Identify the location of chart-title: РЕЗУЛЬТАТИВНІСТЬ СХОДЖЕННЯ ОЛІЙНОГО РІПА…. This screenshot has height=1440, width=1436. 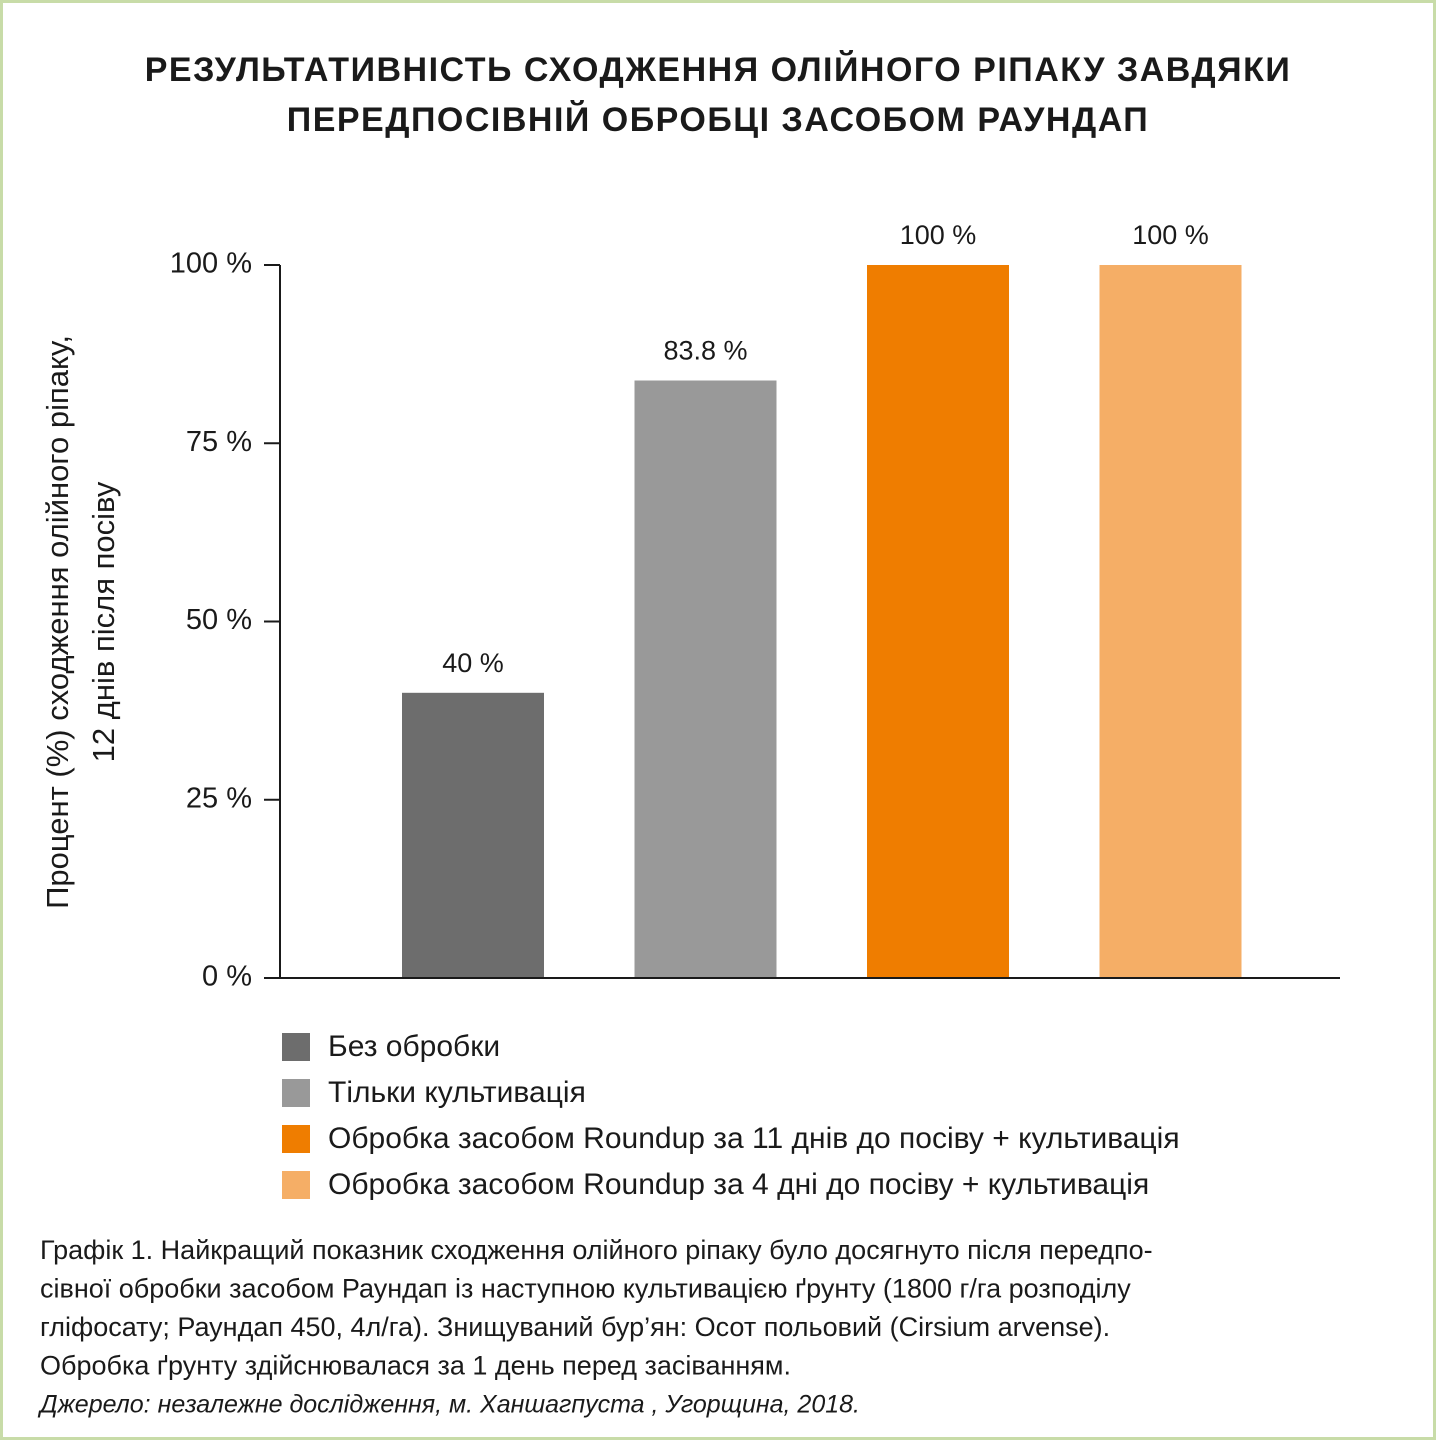
(718, 69).